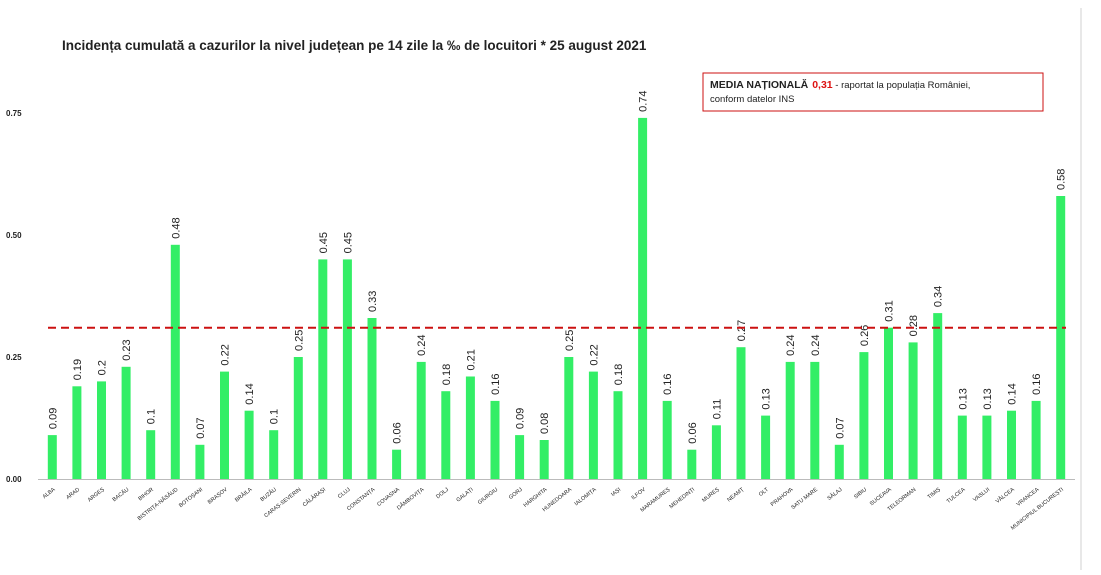 This screenshot has width=1101, height=575. I want to click on data-label: 0.26, so click(865, 335).